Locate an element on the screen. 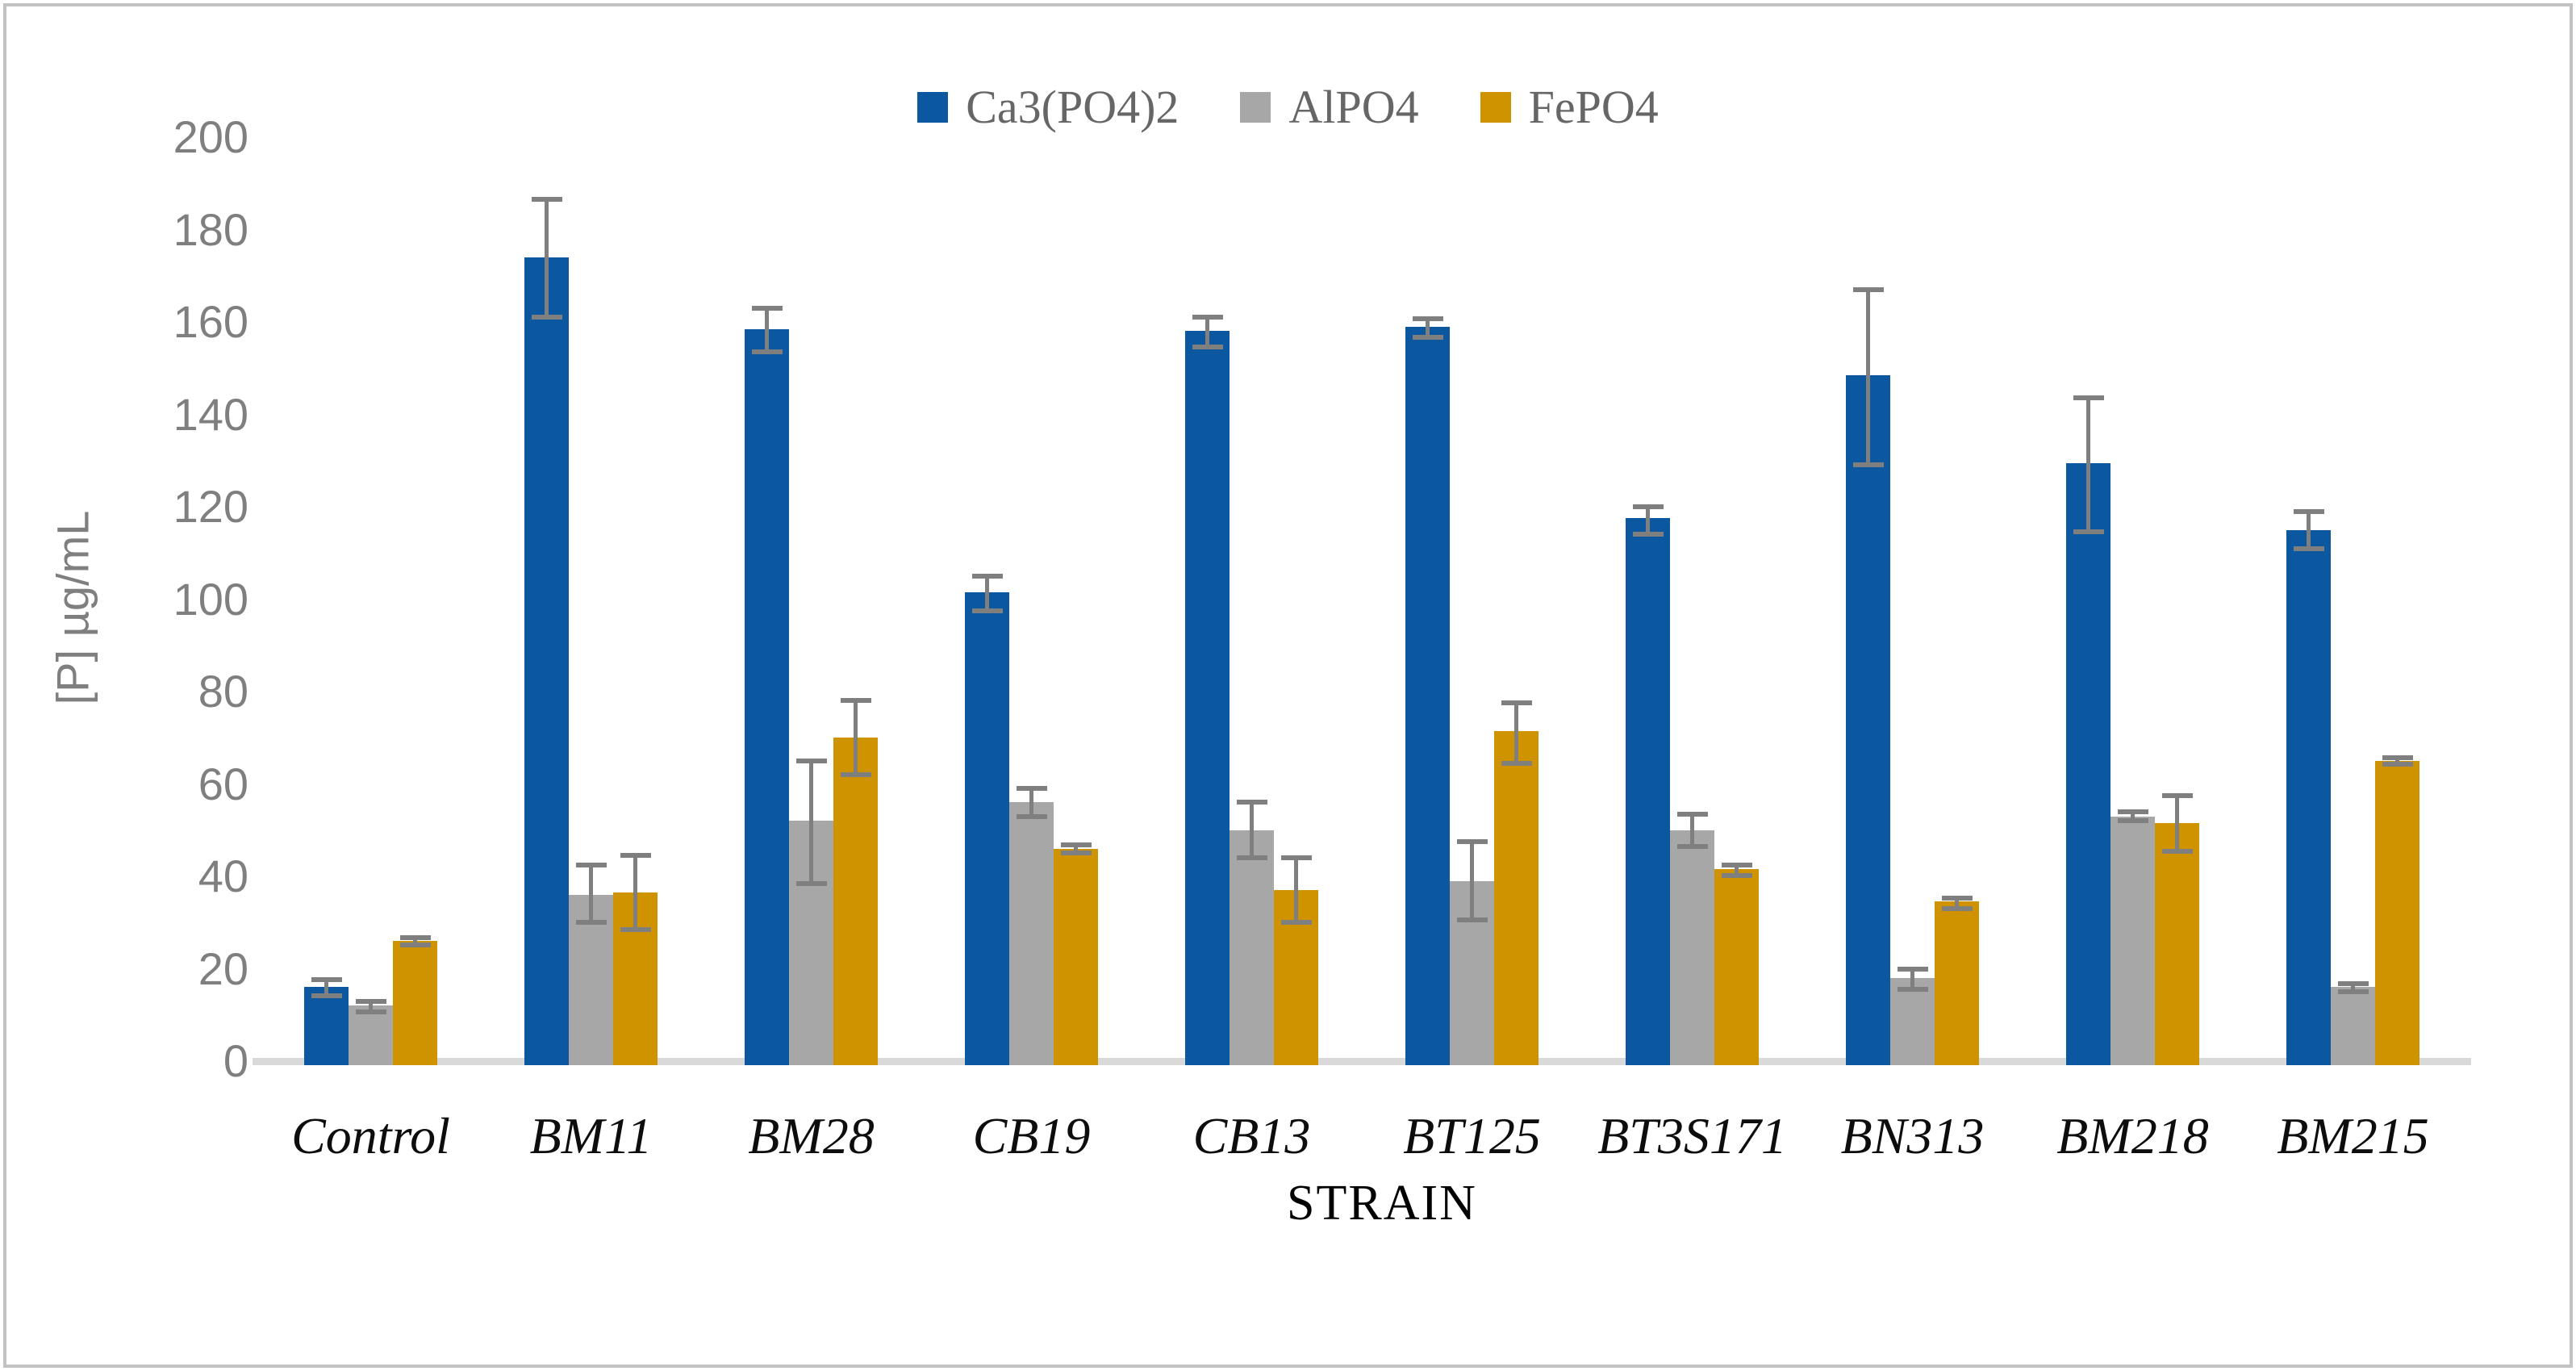 This screenshot has width=2576, height=1371. bar-BT125-FePO4 is located at coordinates (1516, 898).